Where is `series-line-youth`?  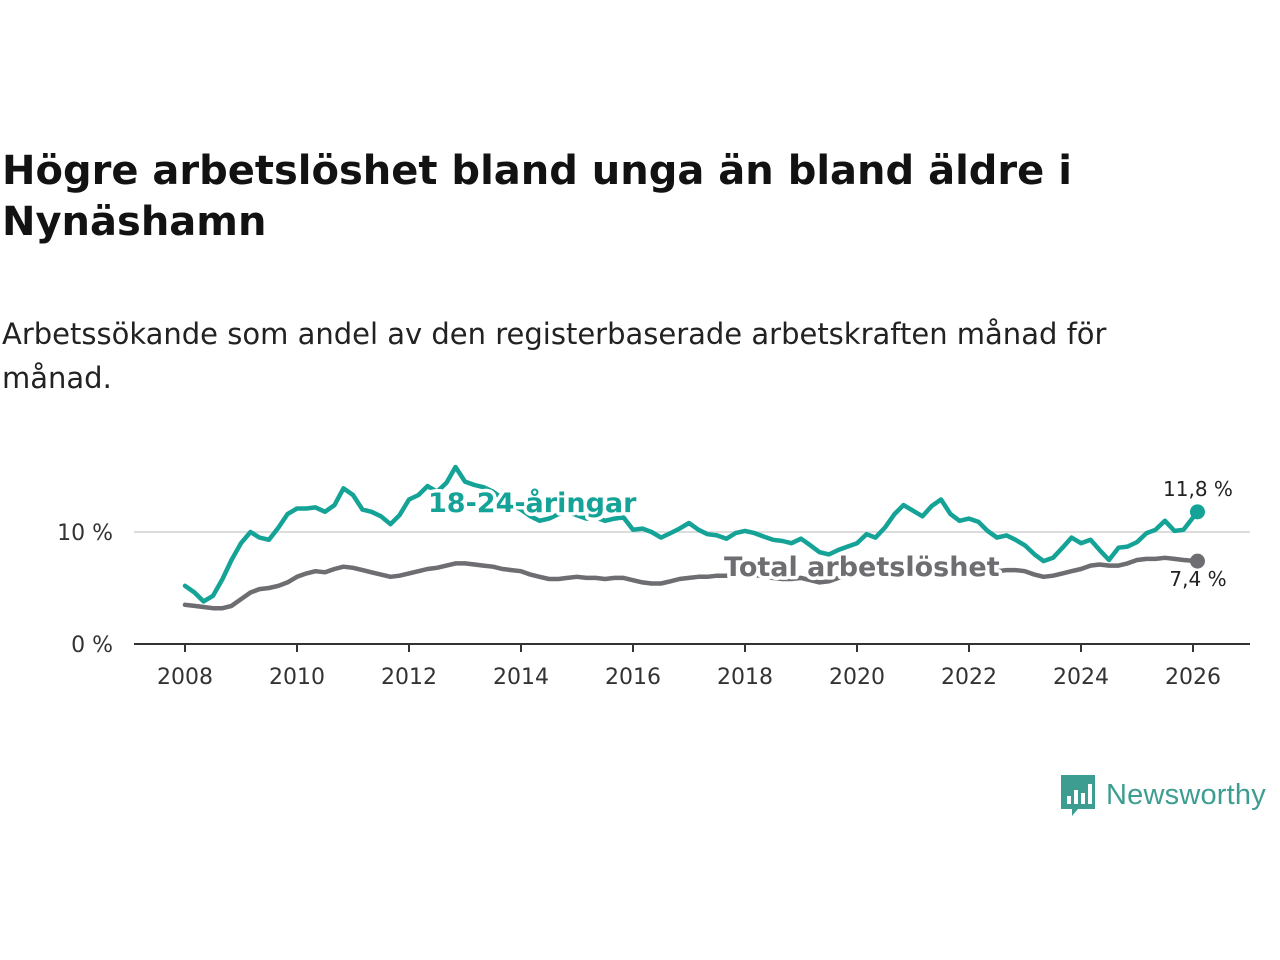
series-line-youth is located at coordinates (691, 534).